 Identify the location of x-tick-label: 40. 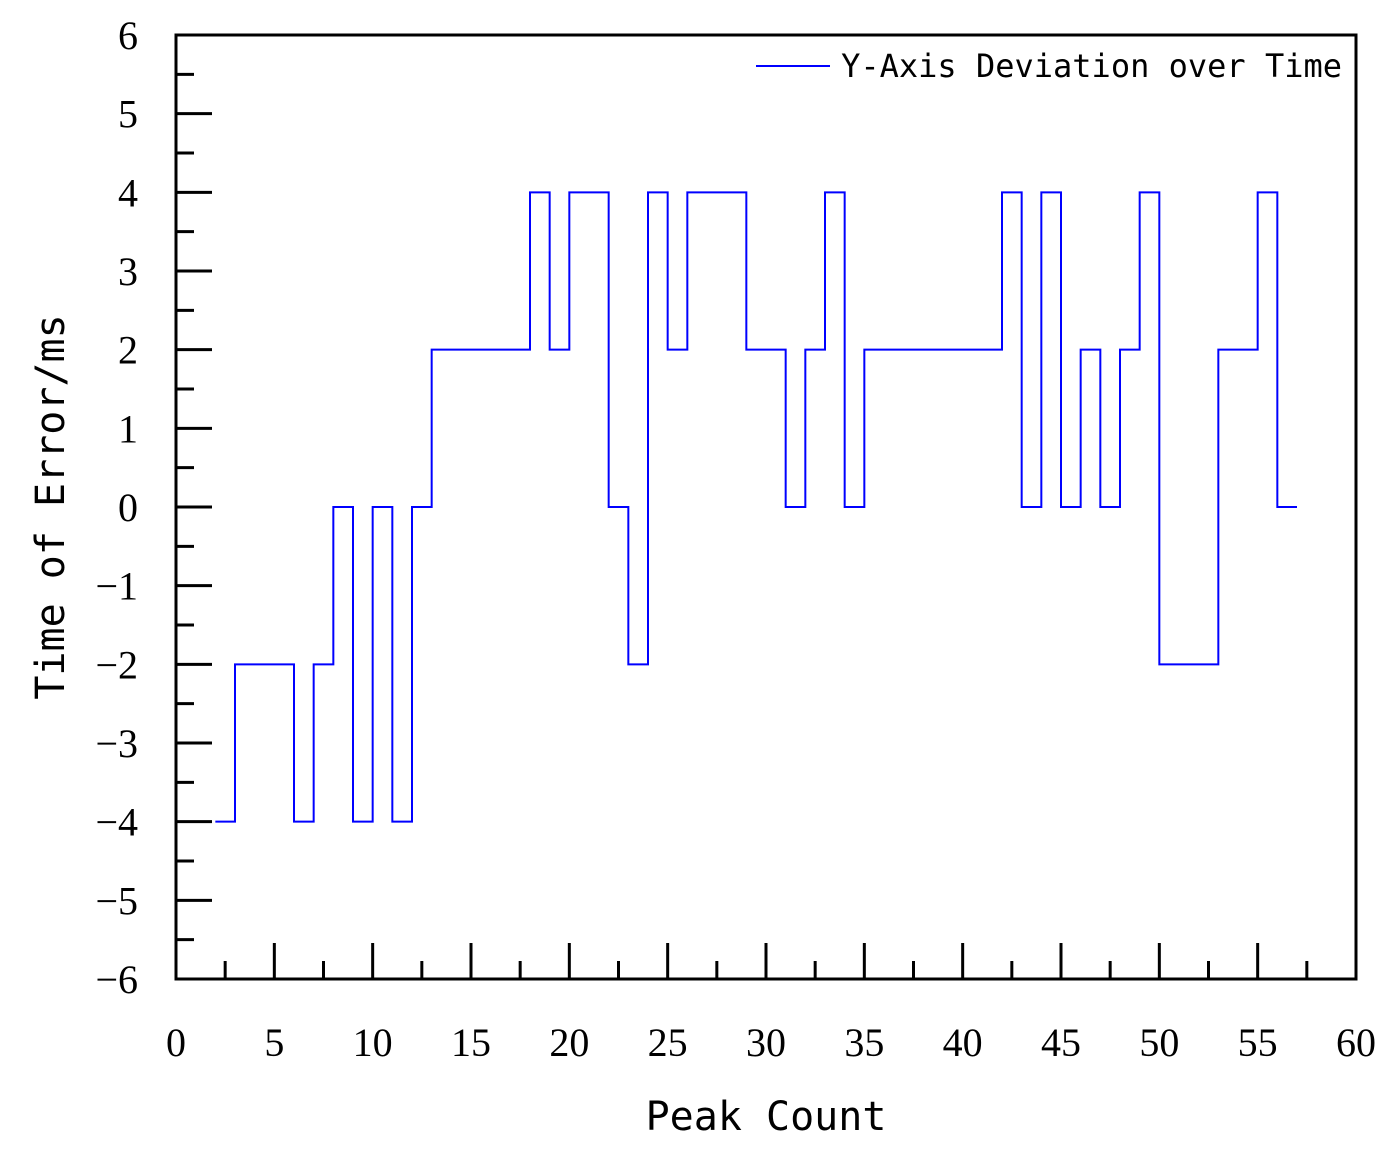
(963, 1042).